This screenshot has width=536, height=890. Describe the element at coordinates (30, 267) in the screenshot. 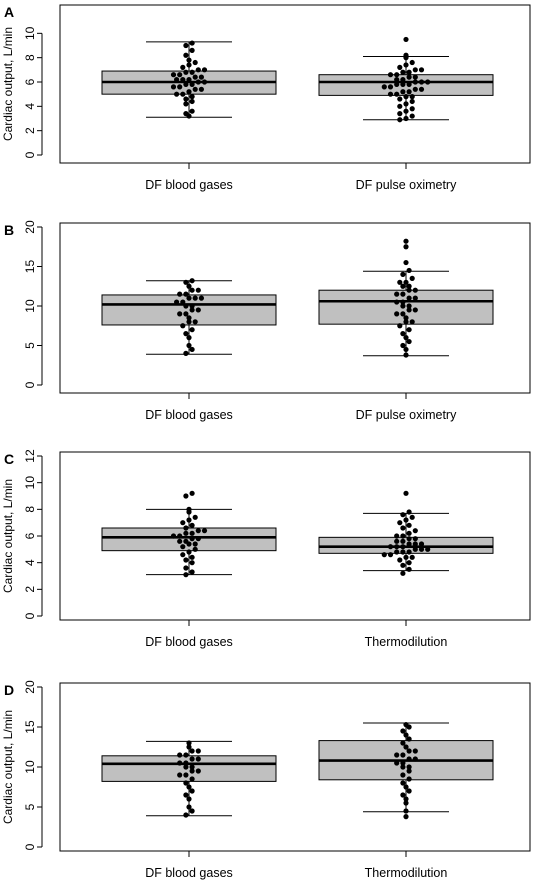

I see `y-tick-label: 15` at that location.